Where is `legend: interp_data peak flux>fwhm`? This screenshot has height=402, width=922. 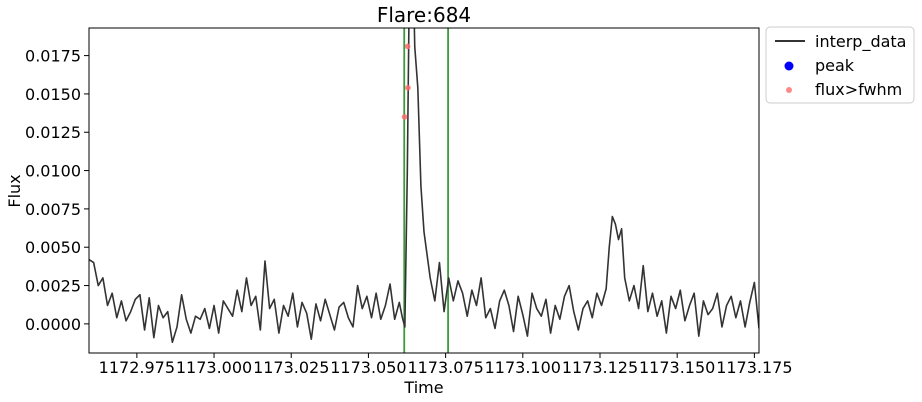
legend: interp_data peak flux>fwhm is located at coordinates (840, 65).